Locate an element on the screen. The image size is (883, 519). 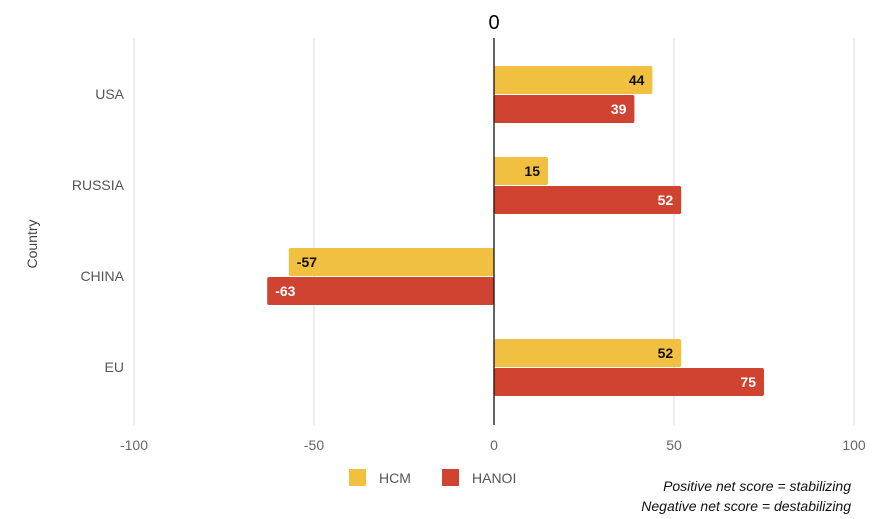
data-label: -63 is located at coordinates (285, 291).